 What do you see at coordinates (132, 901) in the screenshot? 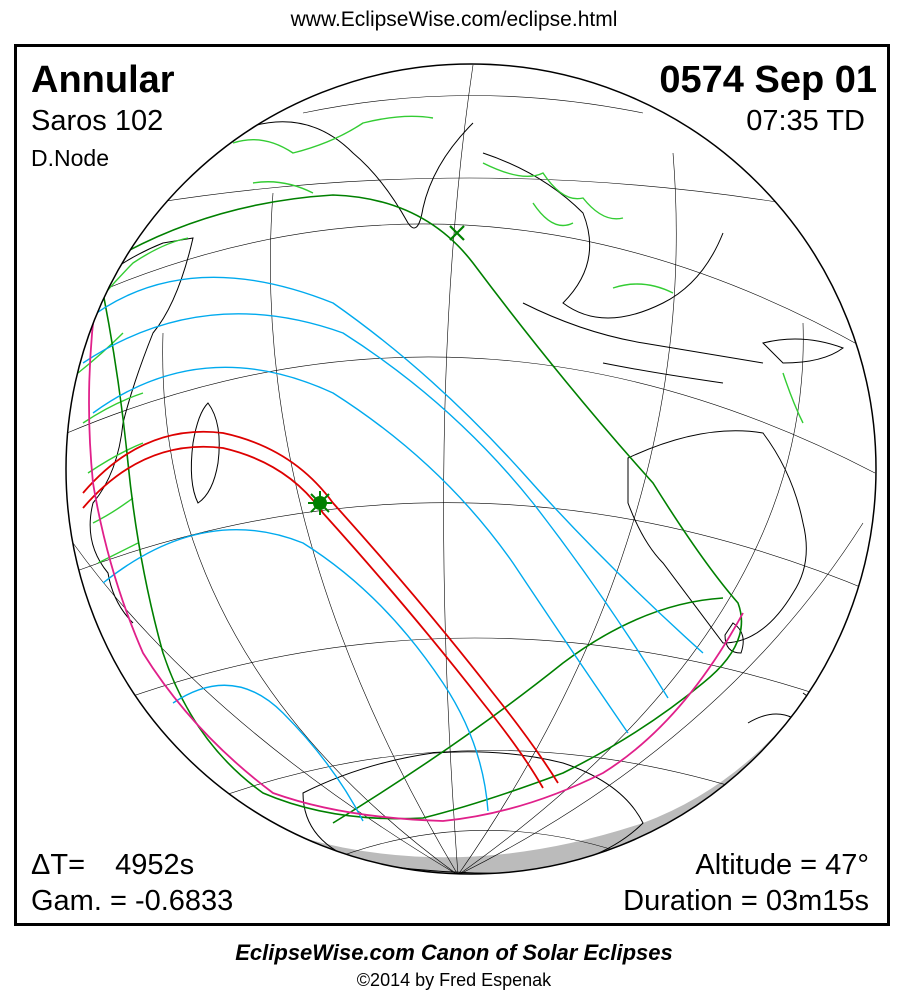
I see `gamma: Gam. = -0.6833` at bounding box center [132, 901].